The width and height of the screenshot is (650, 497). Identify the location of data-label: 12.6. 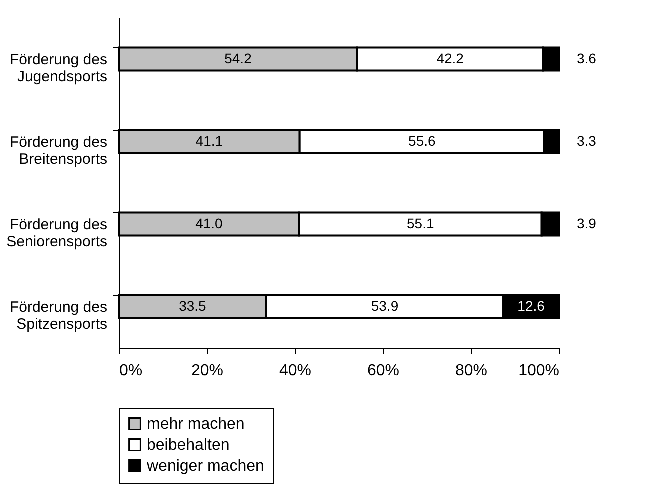
(532, 306).